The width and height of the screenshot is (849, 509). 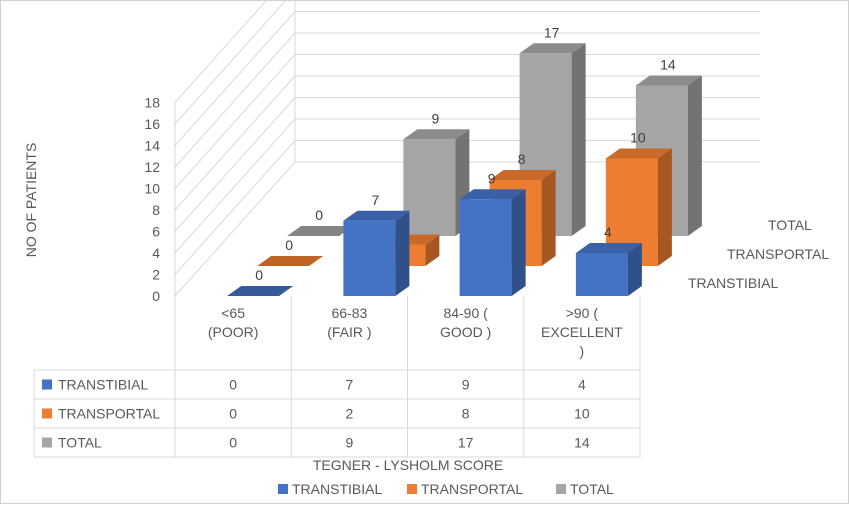 What do you see at coordinates (316, 443) in the screenshot?
I see `table-row-total: TOTAL 0 9 17 14` at bounding box center [316, 443].